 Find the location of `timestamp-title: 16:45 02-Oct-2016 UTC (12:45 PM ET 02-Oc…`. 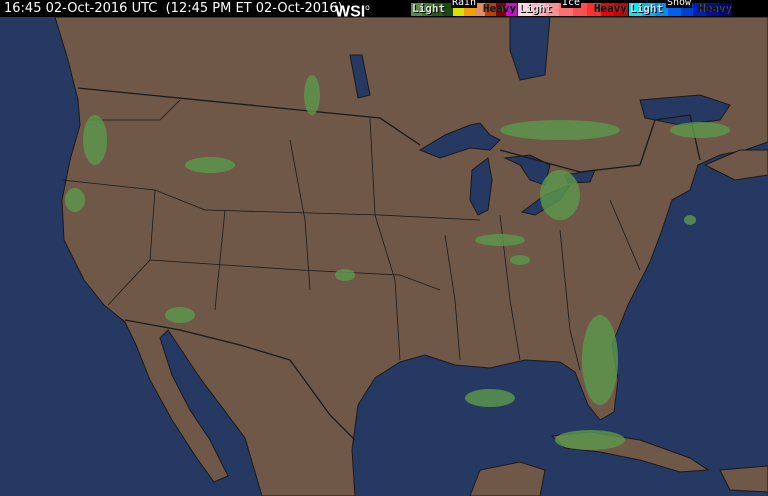

timestamp-title: 16:45 02-Oct-2016 UTC (12:45 PM ET 02-Oc… is located at coordinates (173, 8).